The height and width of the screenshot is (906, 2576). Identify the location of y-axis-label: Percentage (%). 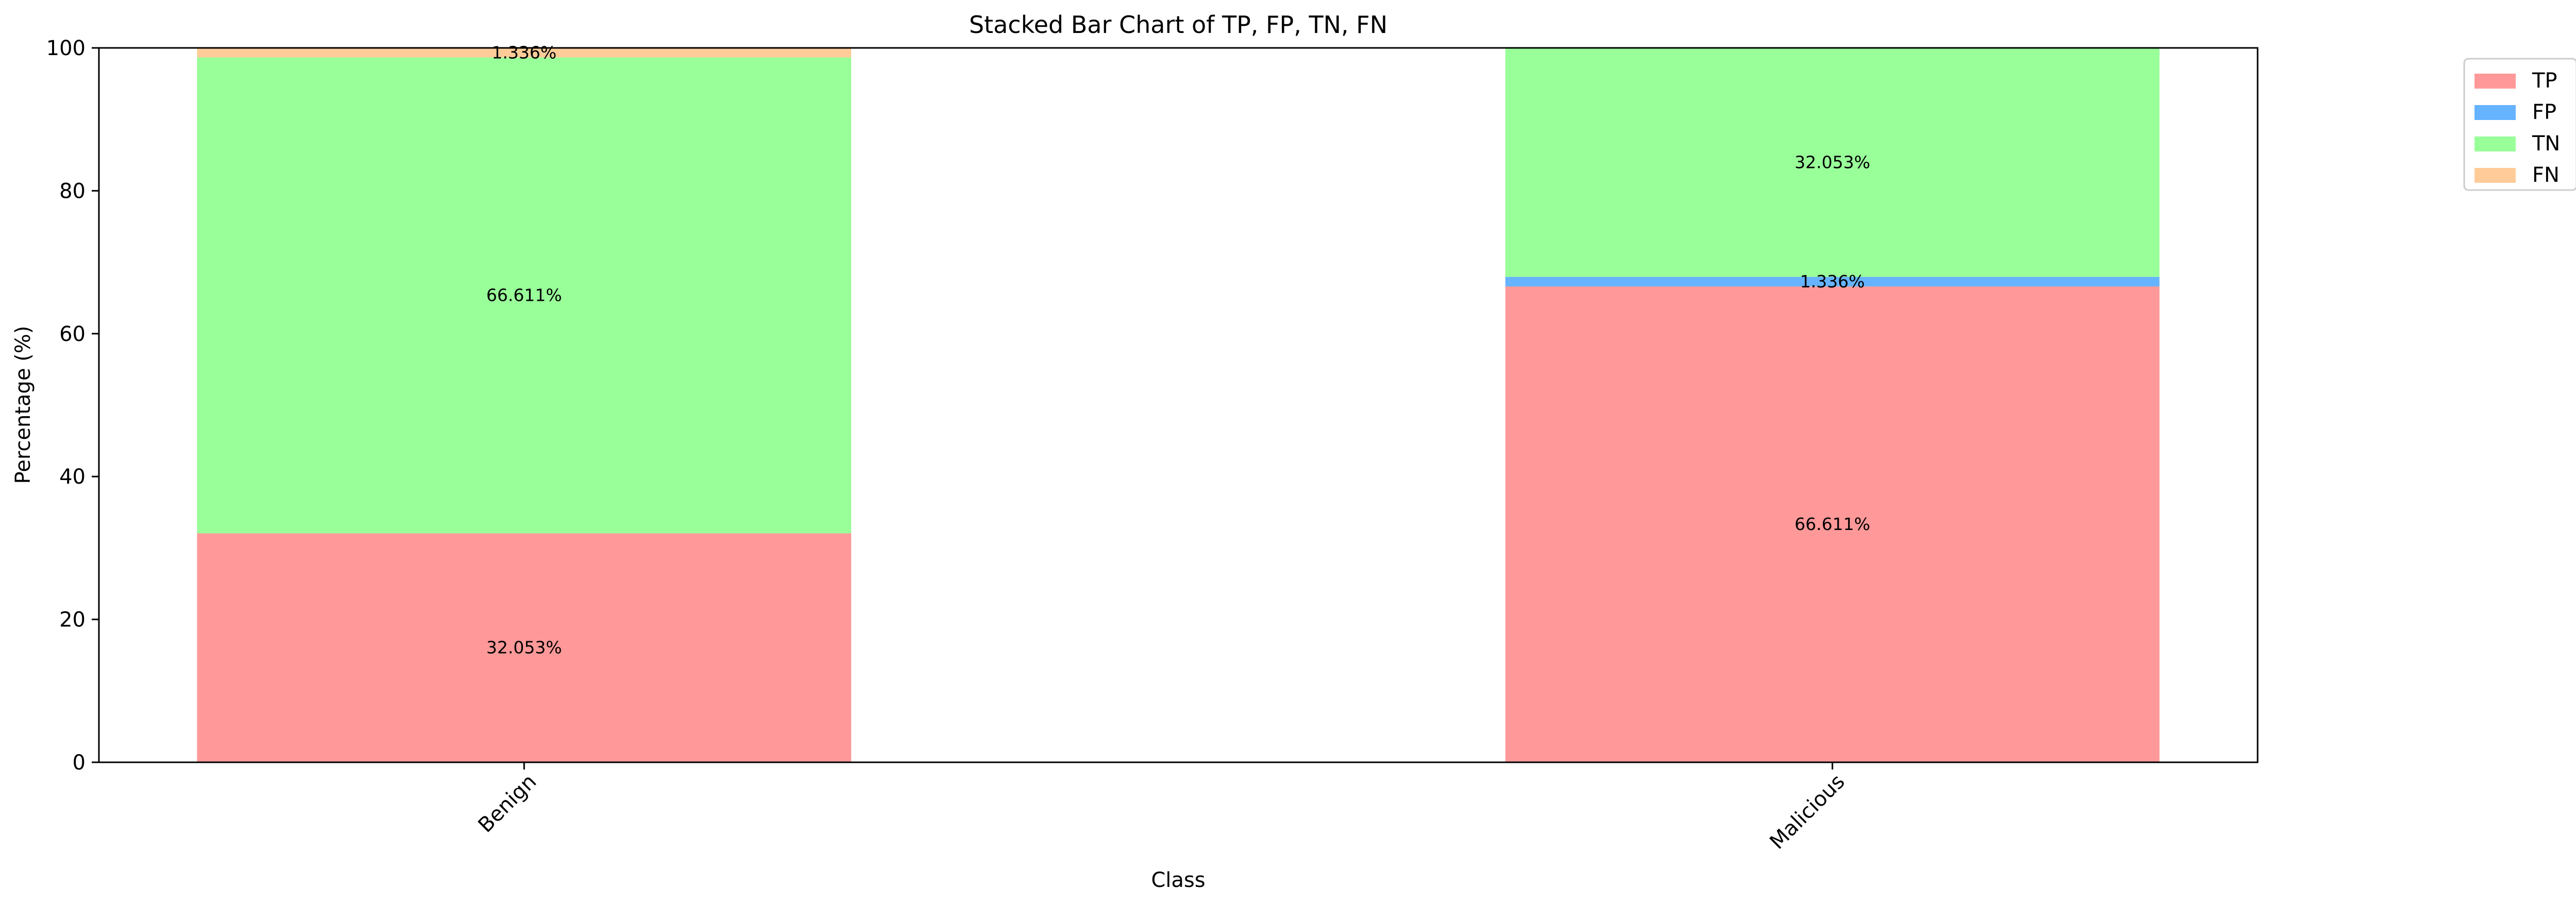
(23, 405).